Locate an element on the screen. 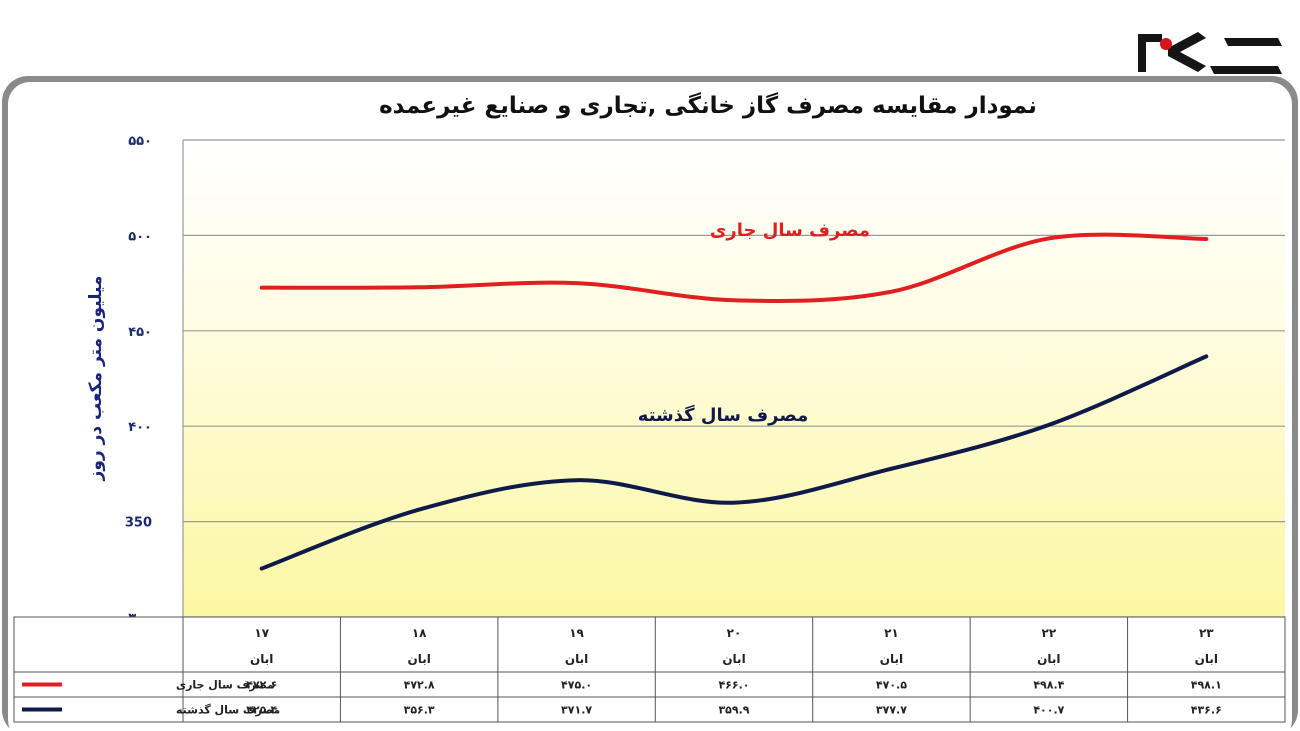  data-label: ۳۷۱.۷ is located at coordinates (576, 710).